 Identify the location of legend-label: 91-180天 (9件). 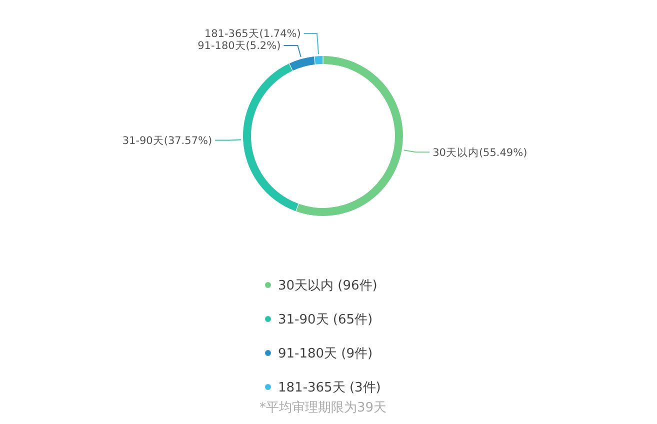
(325, 354).